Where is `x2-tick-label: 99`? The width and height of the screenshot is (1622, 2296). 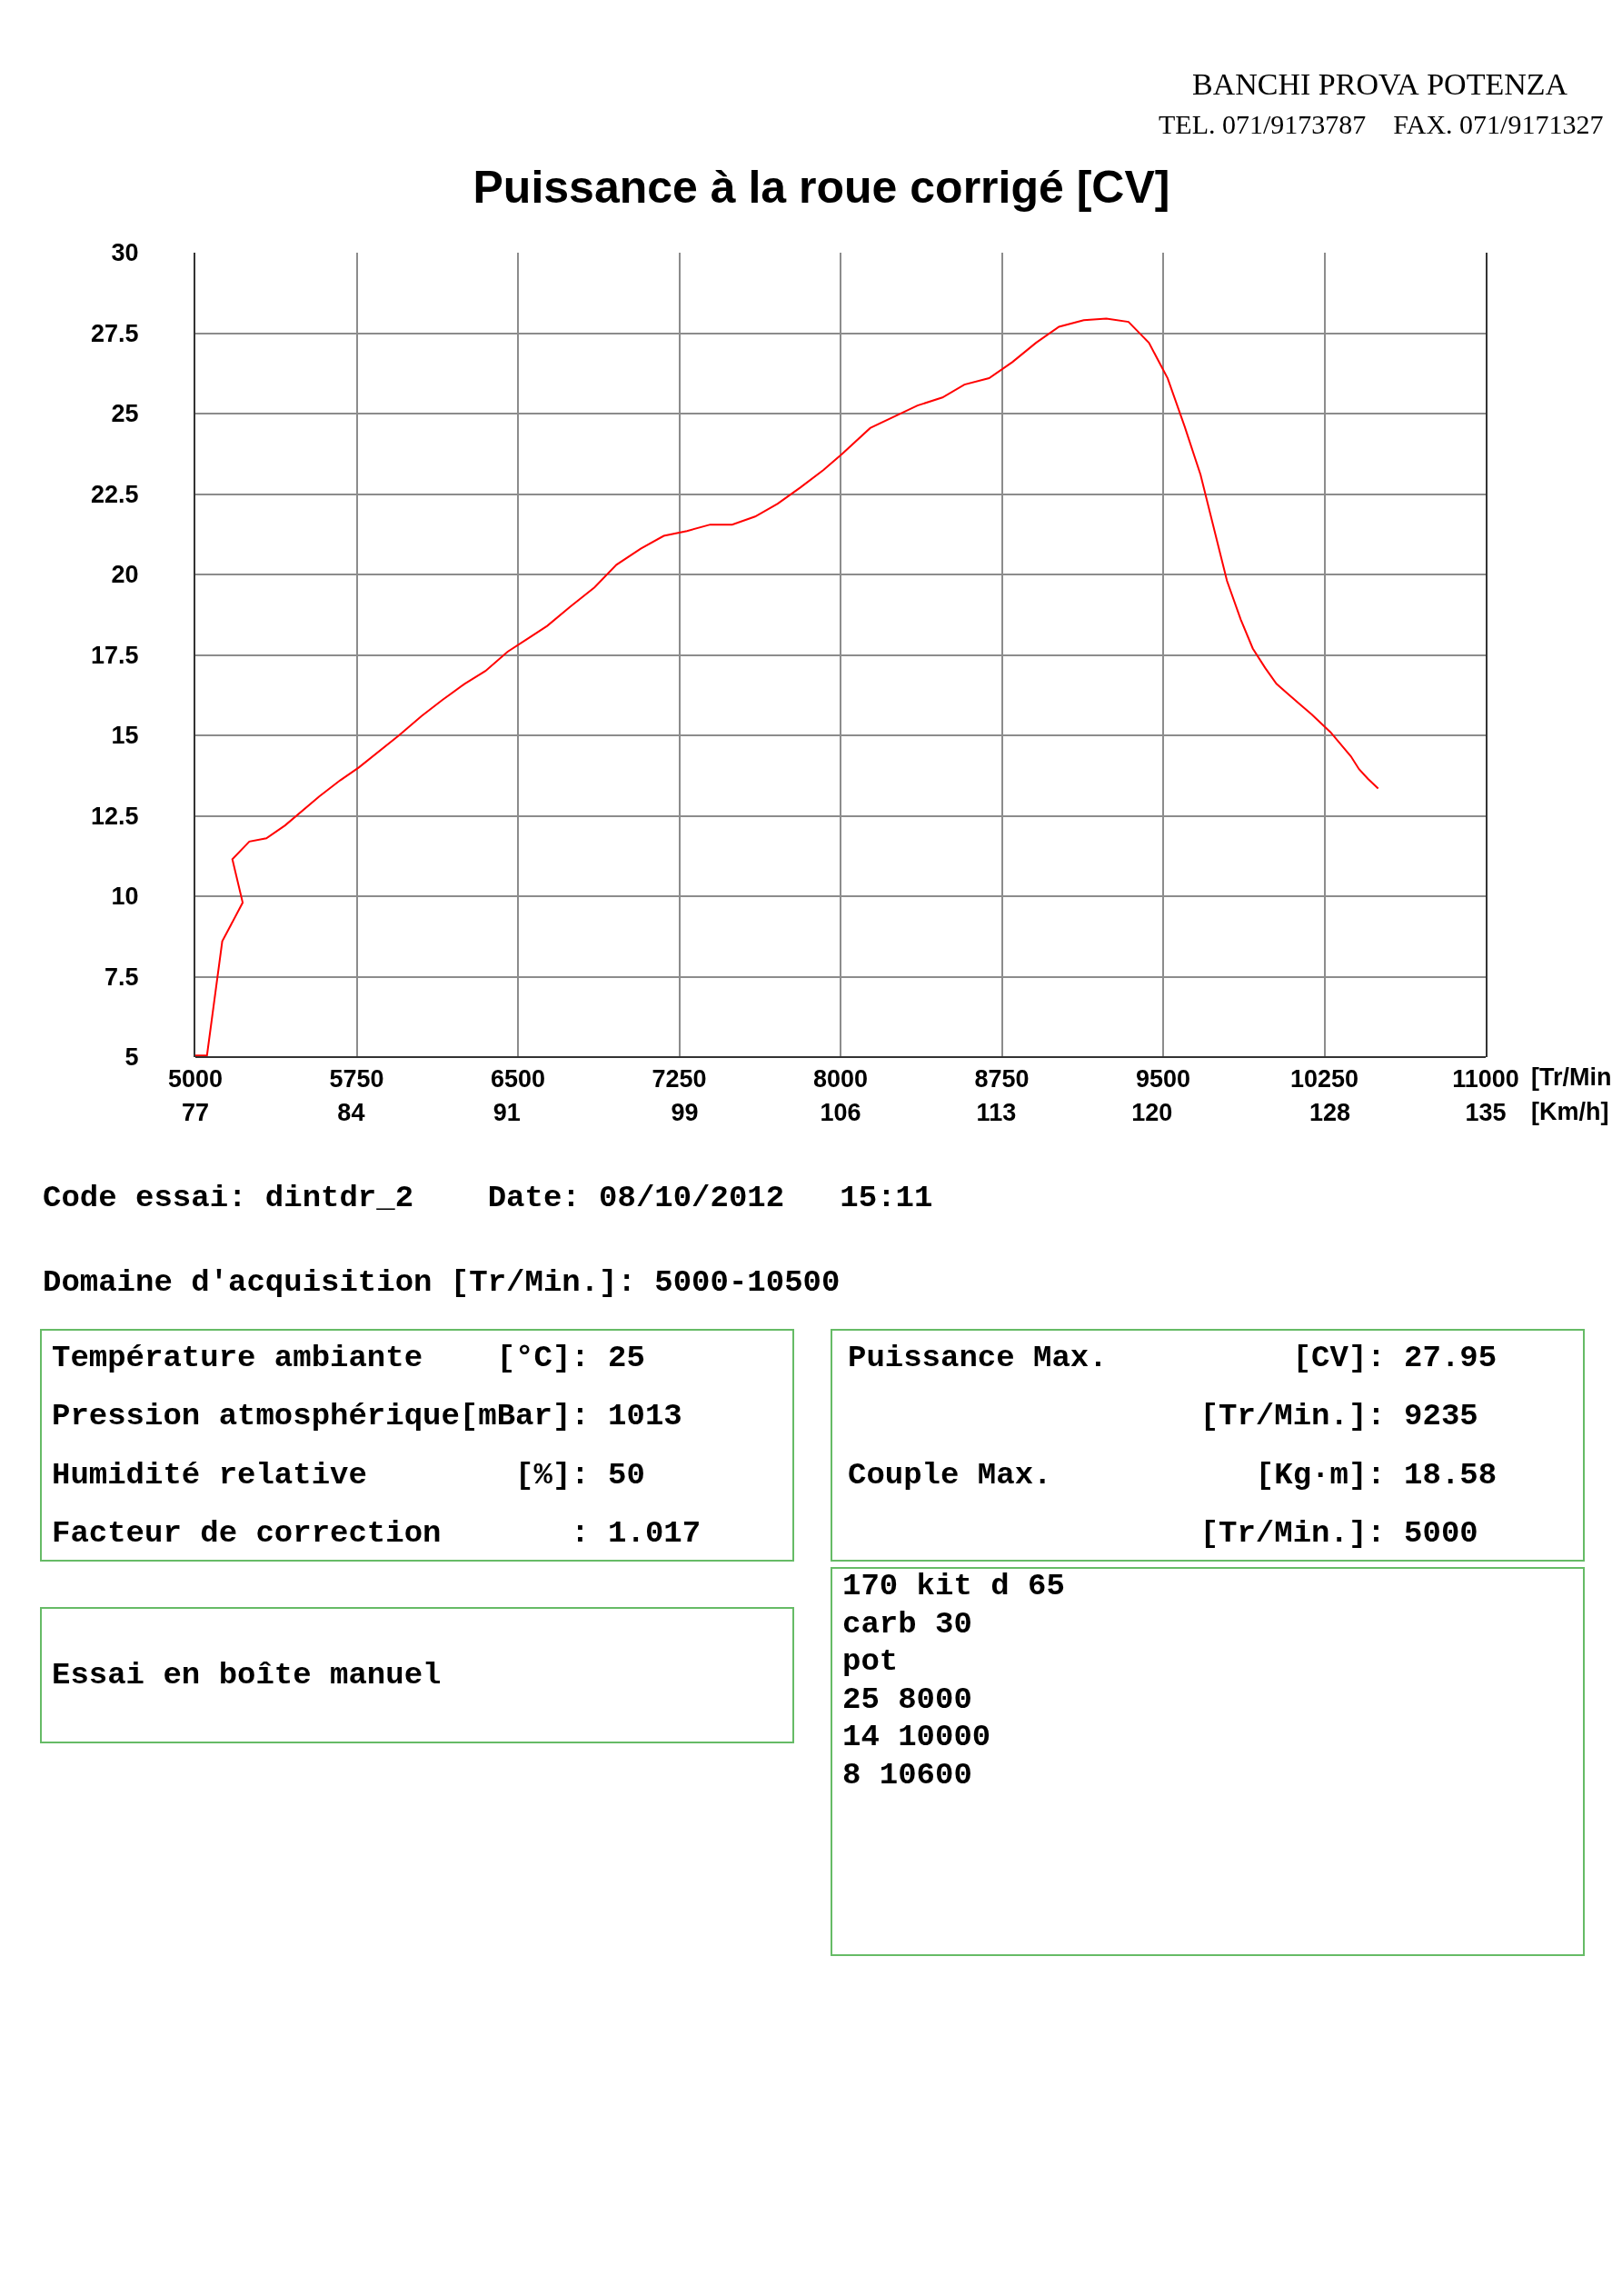
x2-tick-label: 99 is located at coordinates (685, 1112).